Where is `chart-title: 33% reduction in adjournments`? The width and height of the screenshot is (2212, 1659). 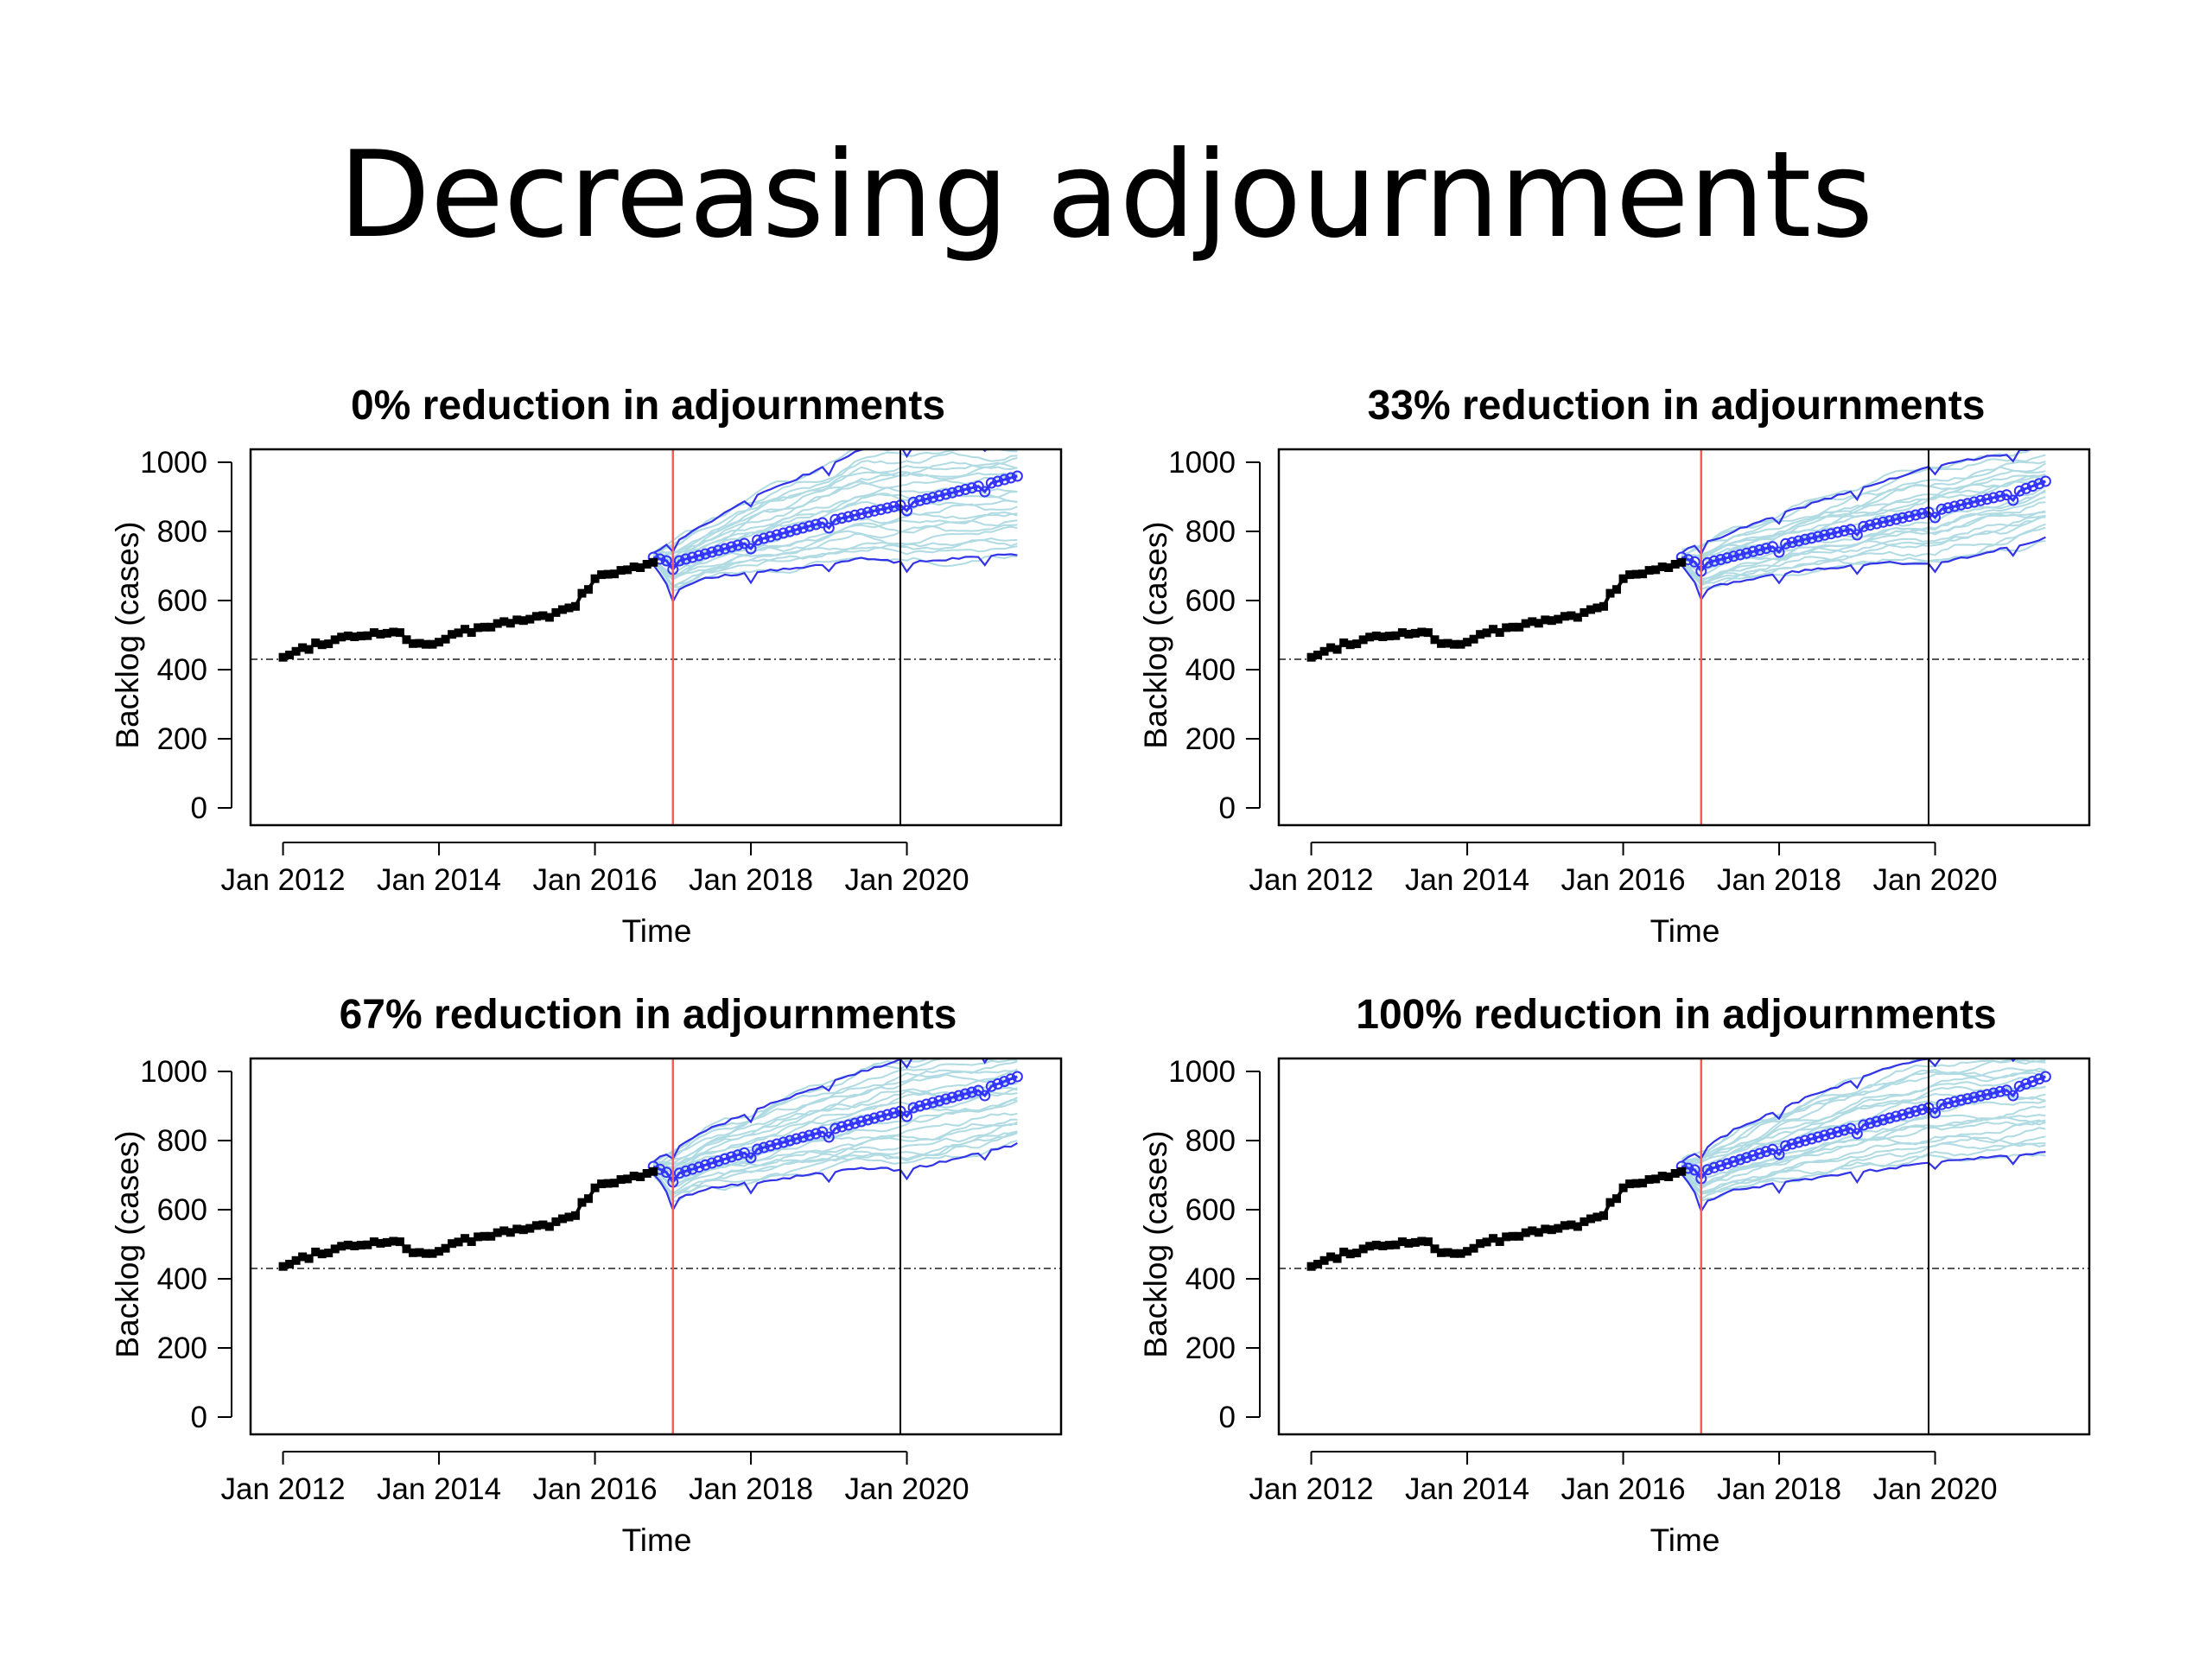 chart-title: 33% reduction in adjournments is located at coordinates (1677, 406).